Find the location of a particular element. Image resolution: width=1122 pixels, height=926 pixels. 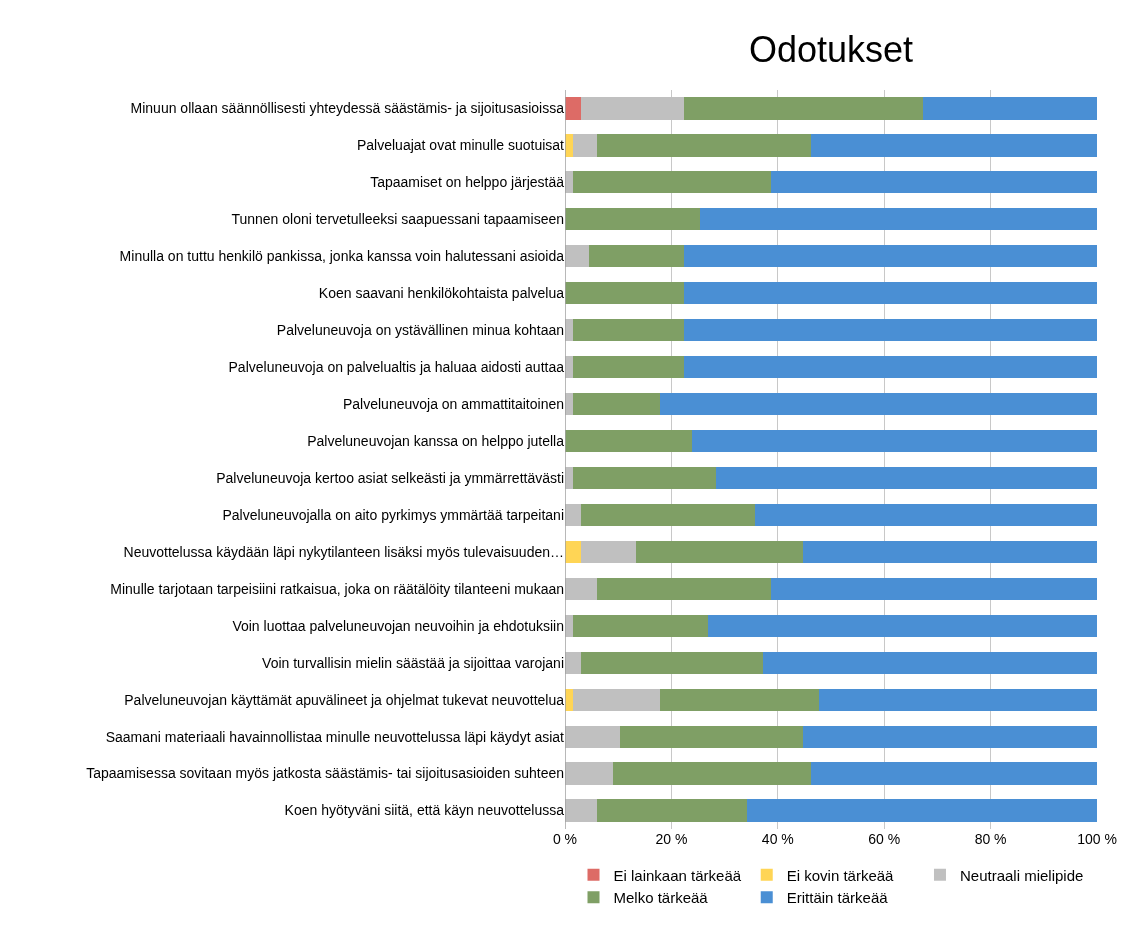

y-tick-label: Saamani materiaali havainnollistaa minulle neuvottelussa läpi käydyt asiat is located at coordinates (335, 736).